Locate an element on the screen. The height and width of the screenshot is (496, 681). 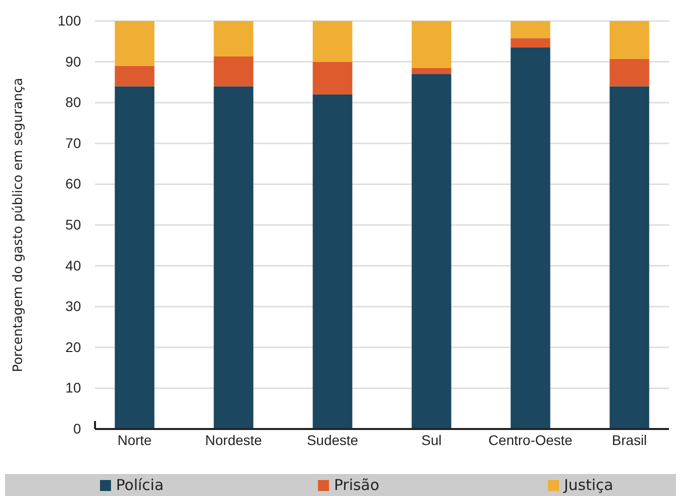
y-tick-label: 0 is located at coordinates (77, 428).